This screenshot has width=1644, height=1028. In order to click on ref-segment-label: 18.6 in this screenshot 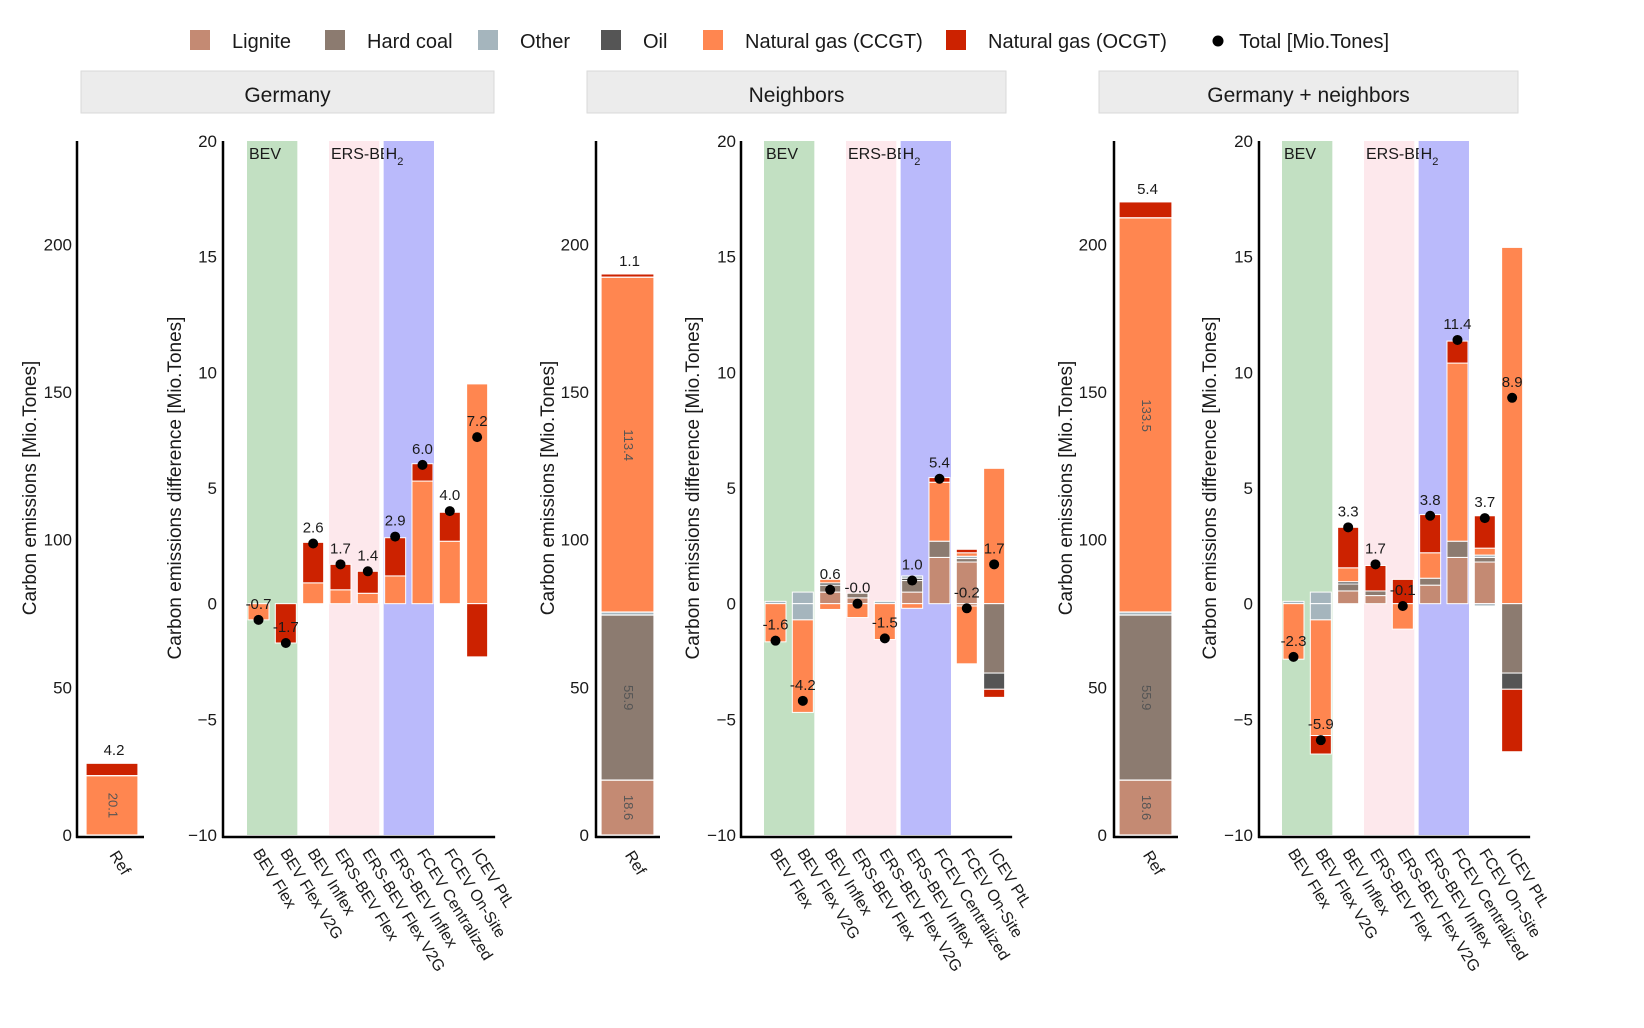, I will do `click(628, 807)`.